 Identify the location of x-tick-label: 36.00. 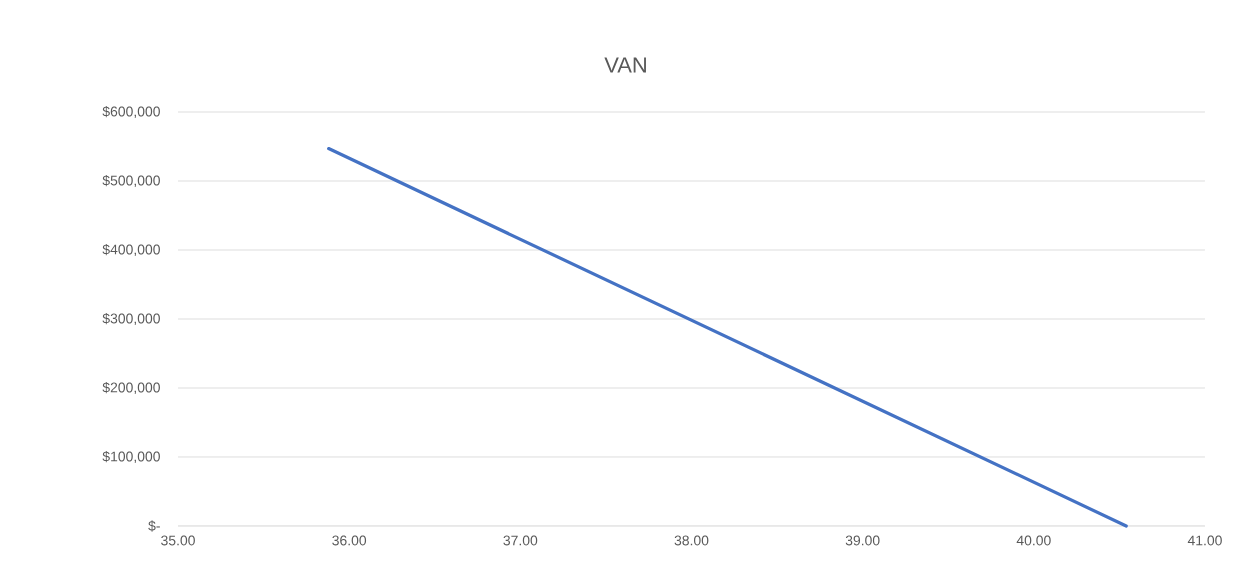
(349, 540).